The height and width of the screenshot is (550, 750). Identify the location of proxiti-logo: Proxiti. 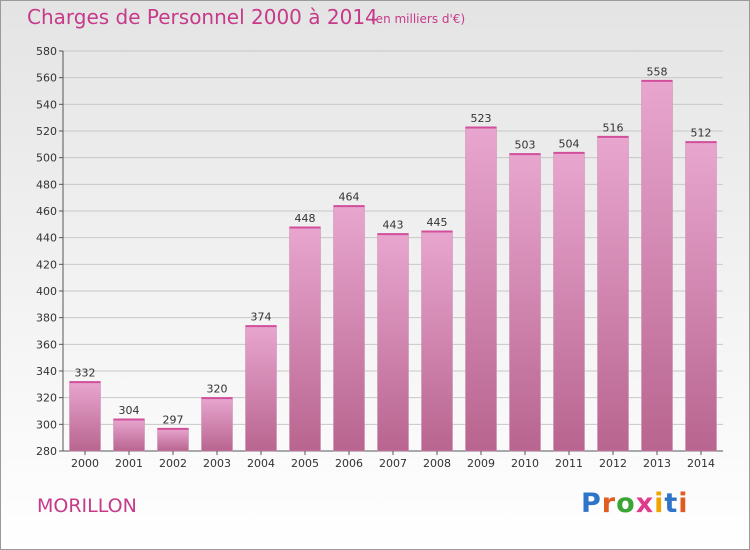
(635, 503).